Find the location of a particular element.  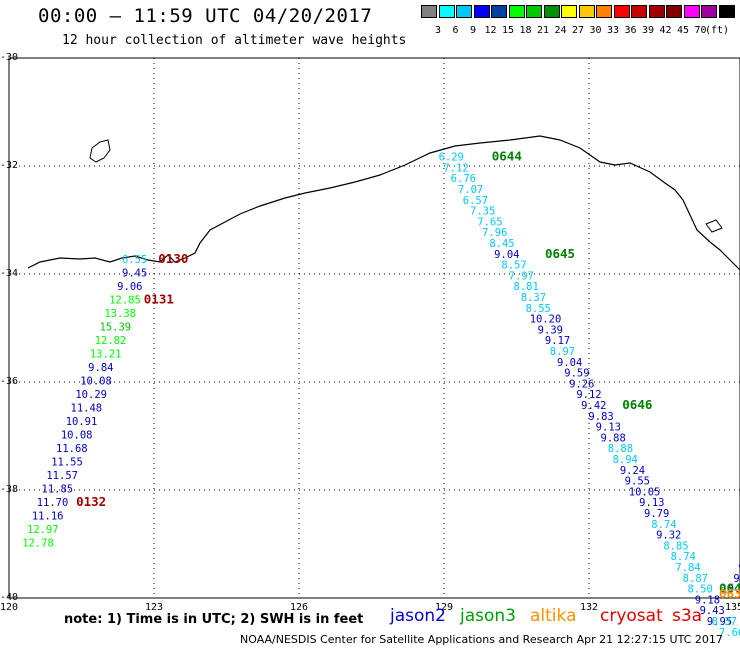

swh-value-label: 9.88 is located at coordinates (613, 438).